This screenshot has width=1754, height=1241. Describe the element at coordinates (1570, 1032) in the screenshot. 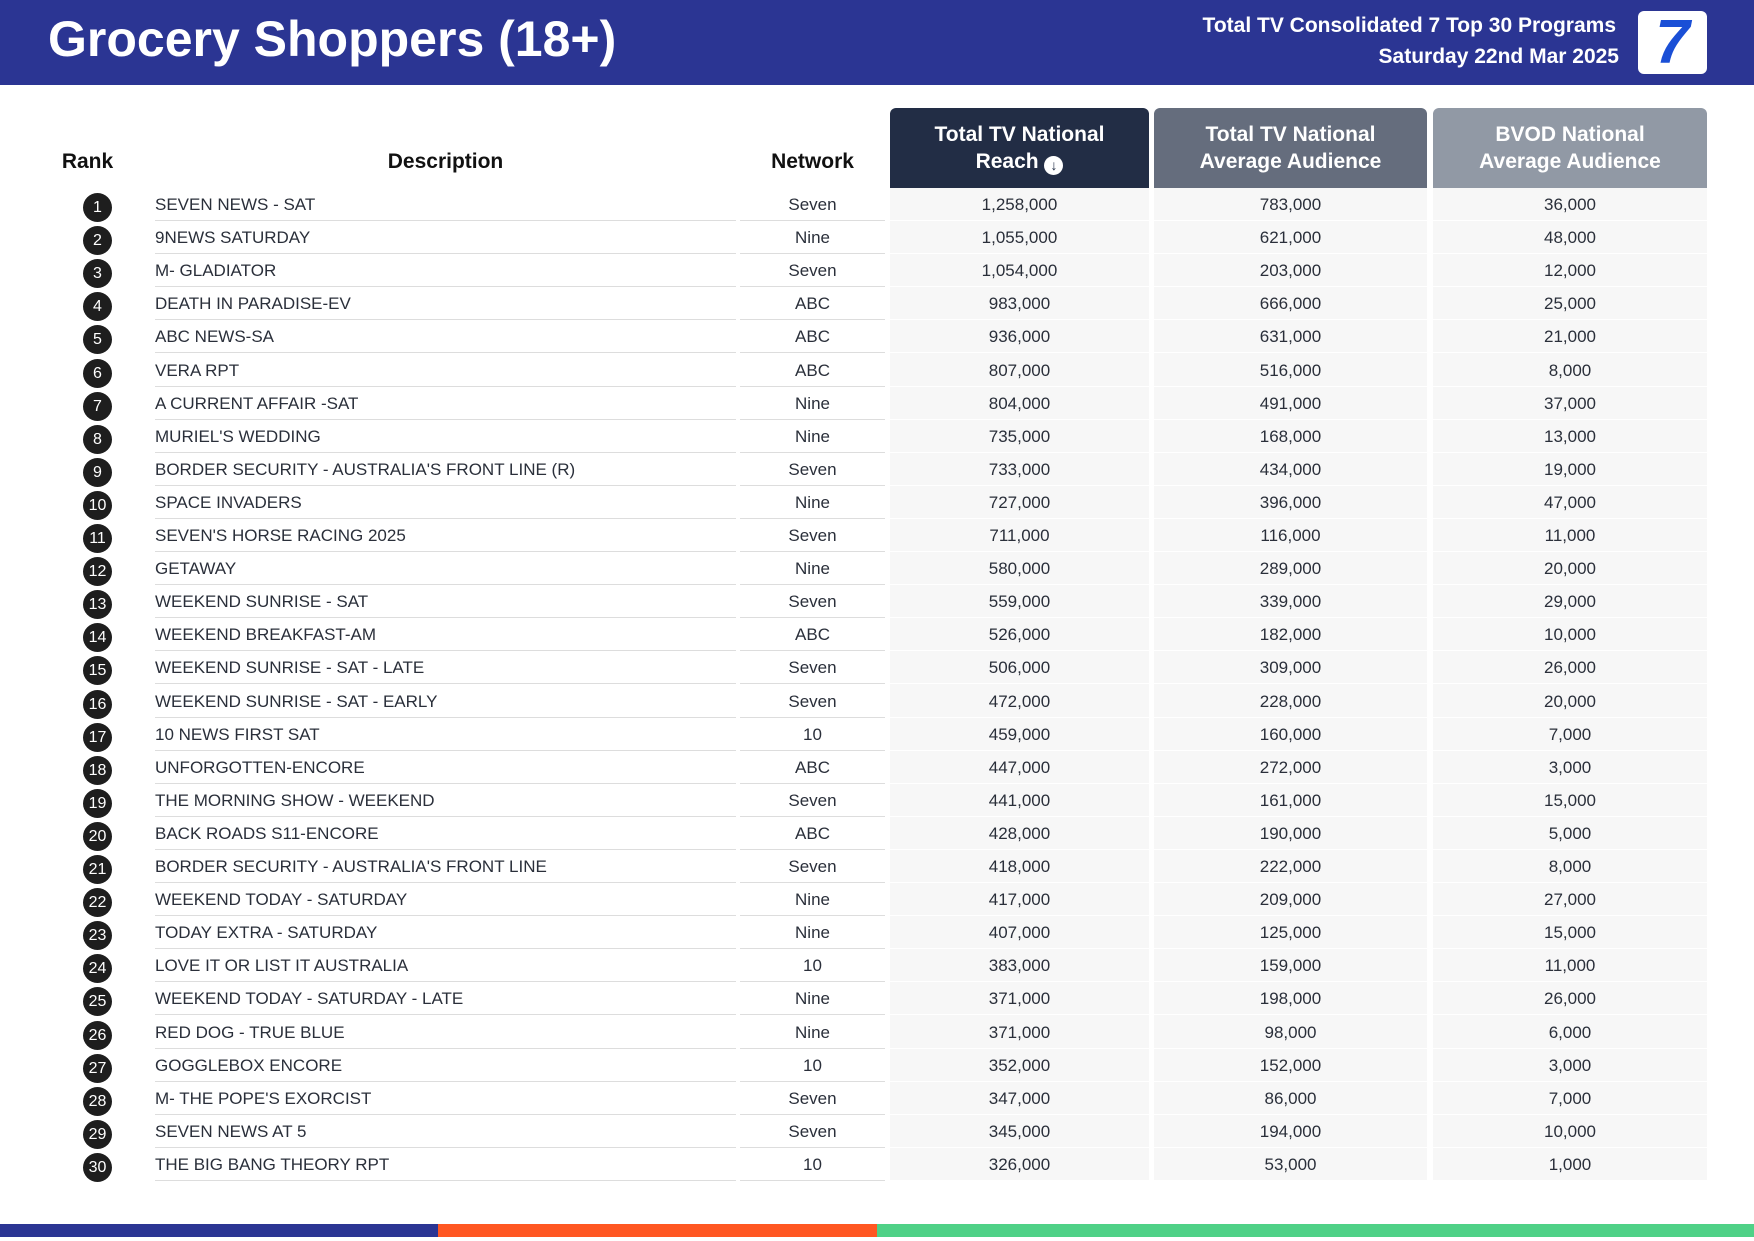

I see `bvod-cell: 6,000` at that location.